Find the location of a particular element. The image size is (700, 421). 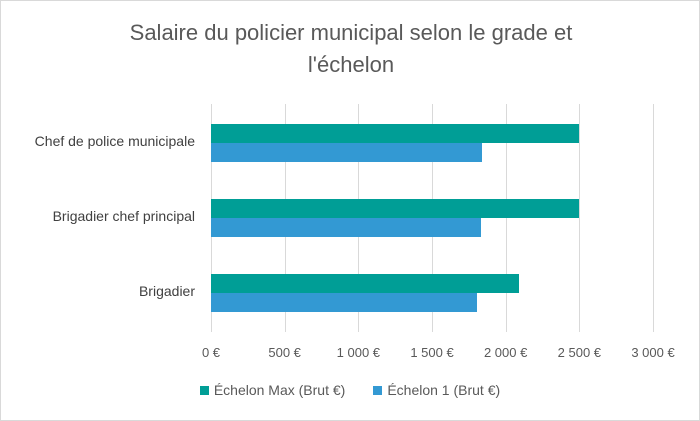

x-tick-label: 1 500 € is located at coordinates (432, 352).